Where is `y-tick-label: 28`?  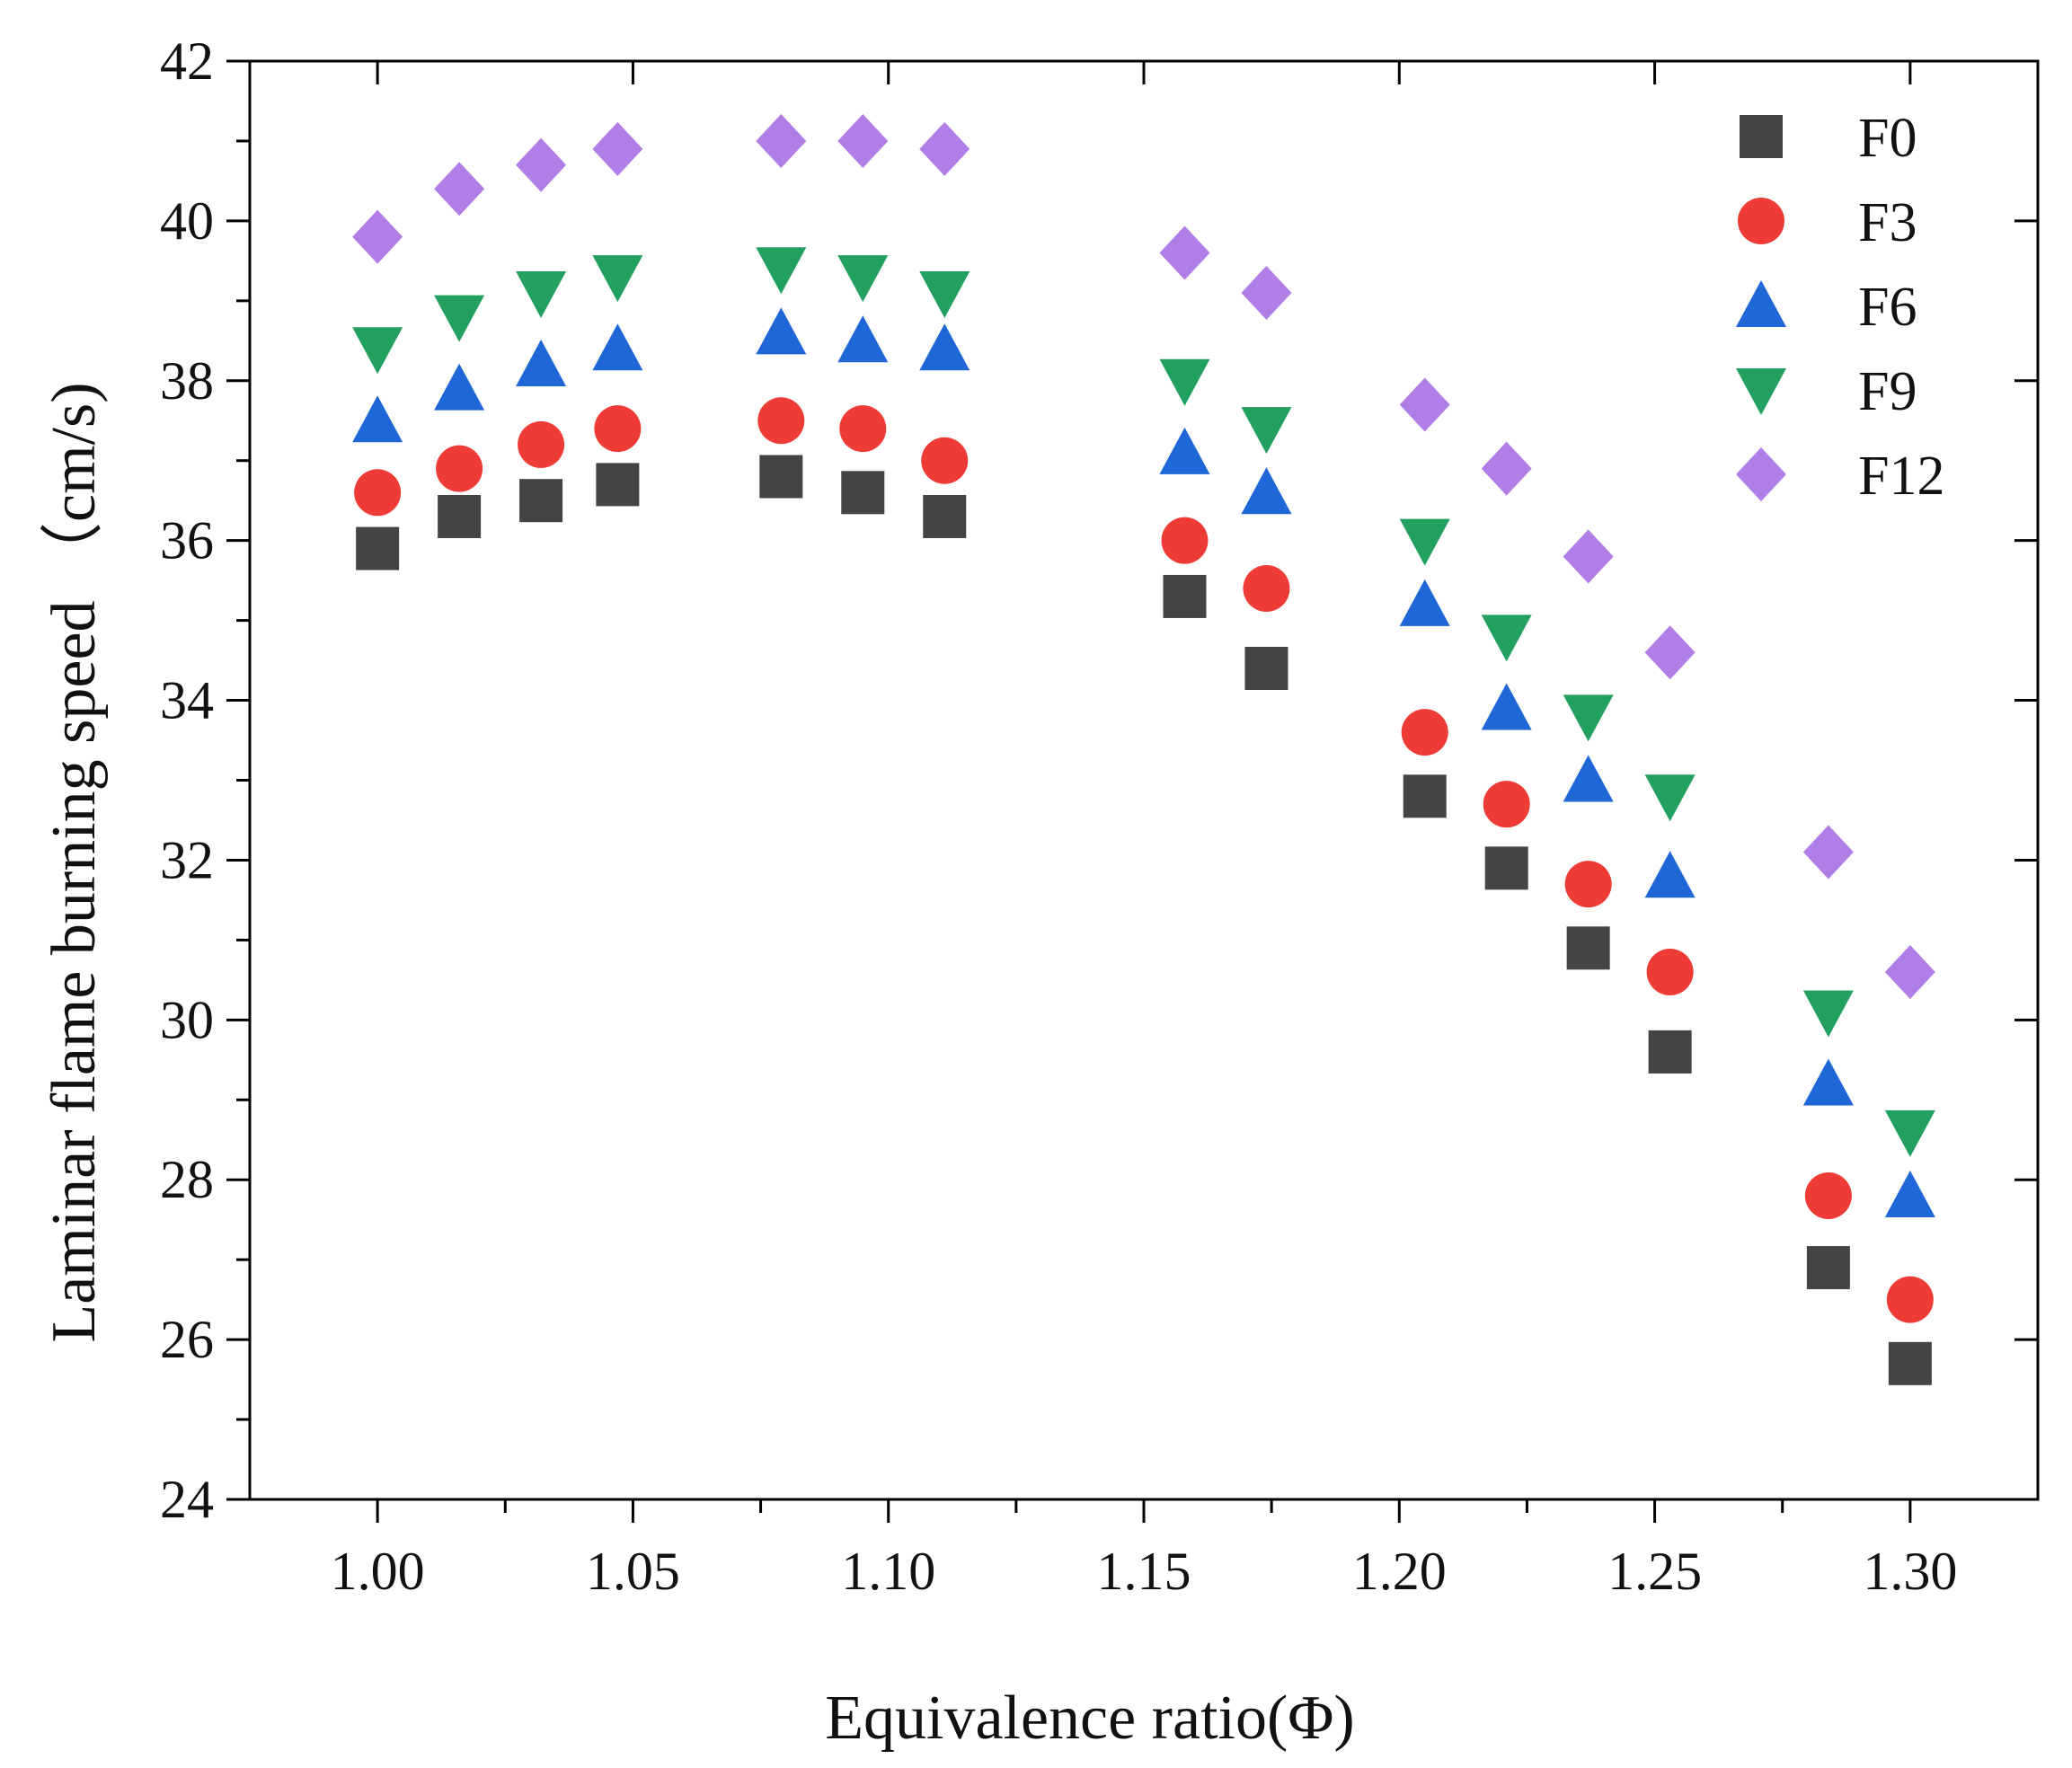
y-tick-label: 28 is located at coordinates (187, 1179).